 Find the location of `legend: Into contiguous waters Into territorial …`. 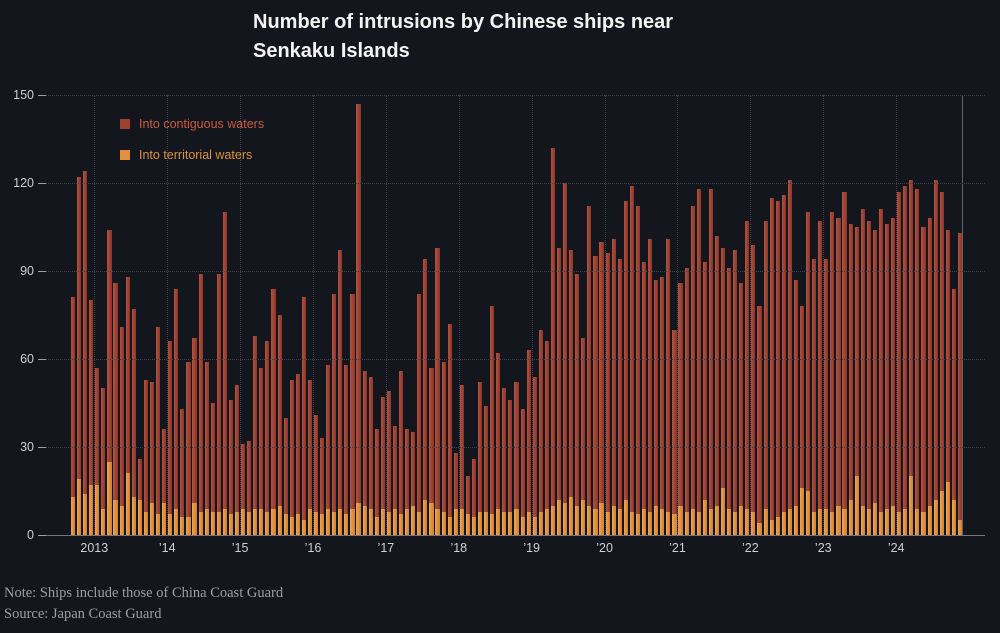

legend: Into contiguous waters Into territorial … is located at coordinates (192, 148).